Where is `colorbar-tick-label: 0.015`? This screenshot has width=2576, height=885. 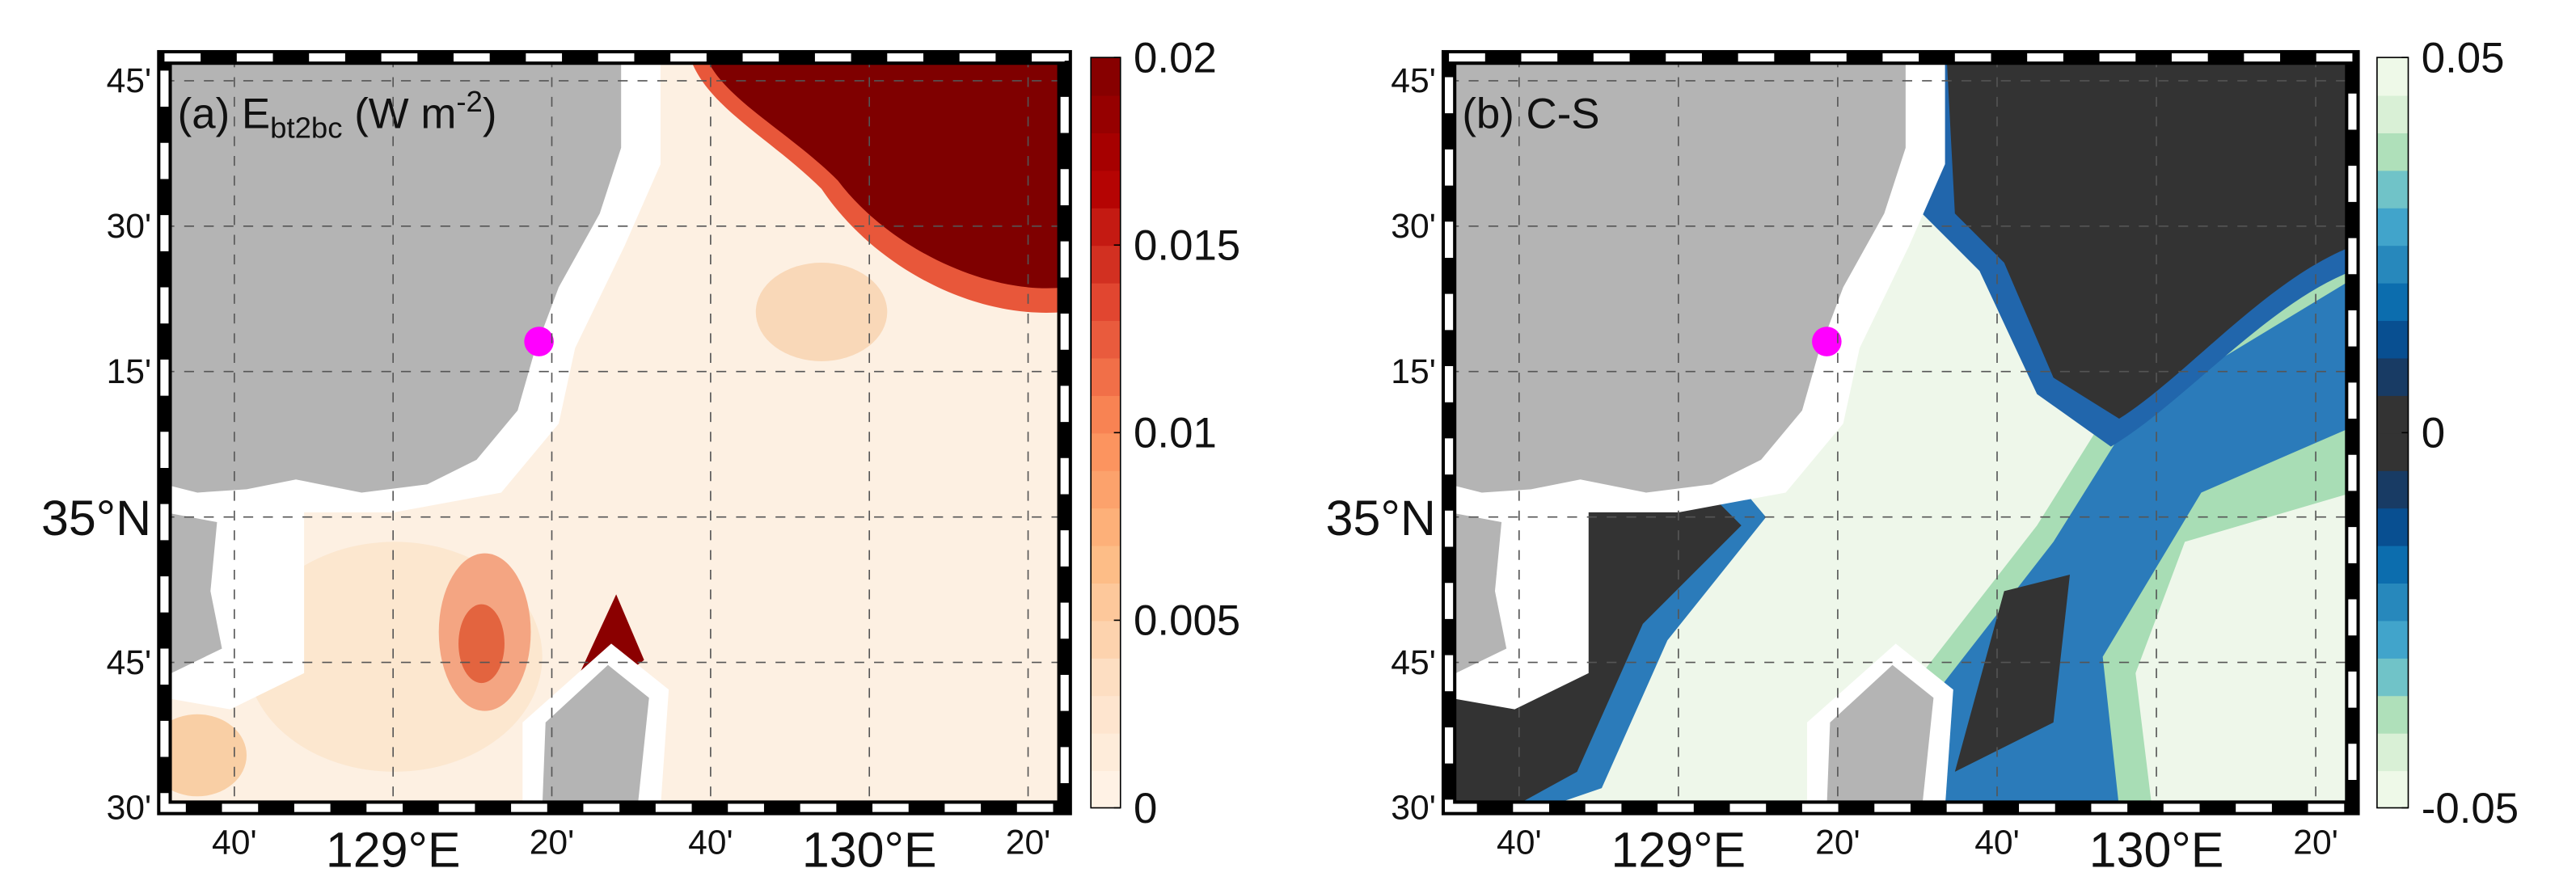 colorbar-tick-label: 0.015 is located at coordinates (1187, 245).